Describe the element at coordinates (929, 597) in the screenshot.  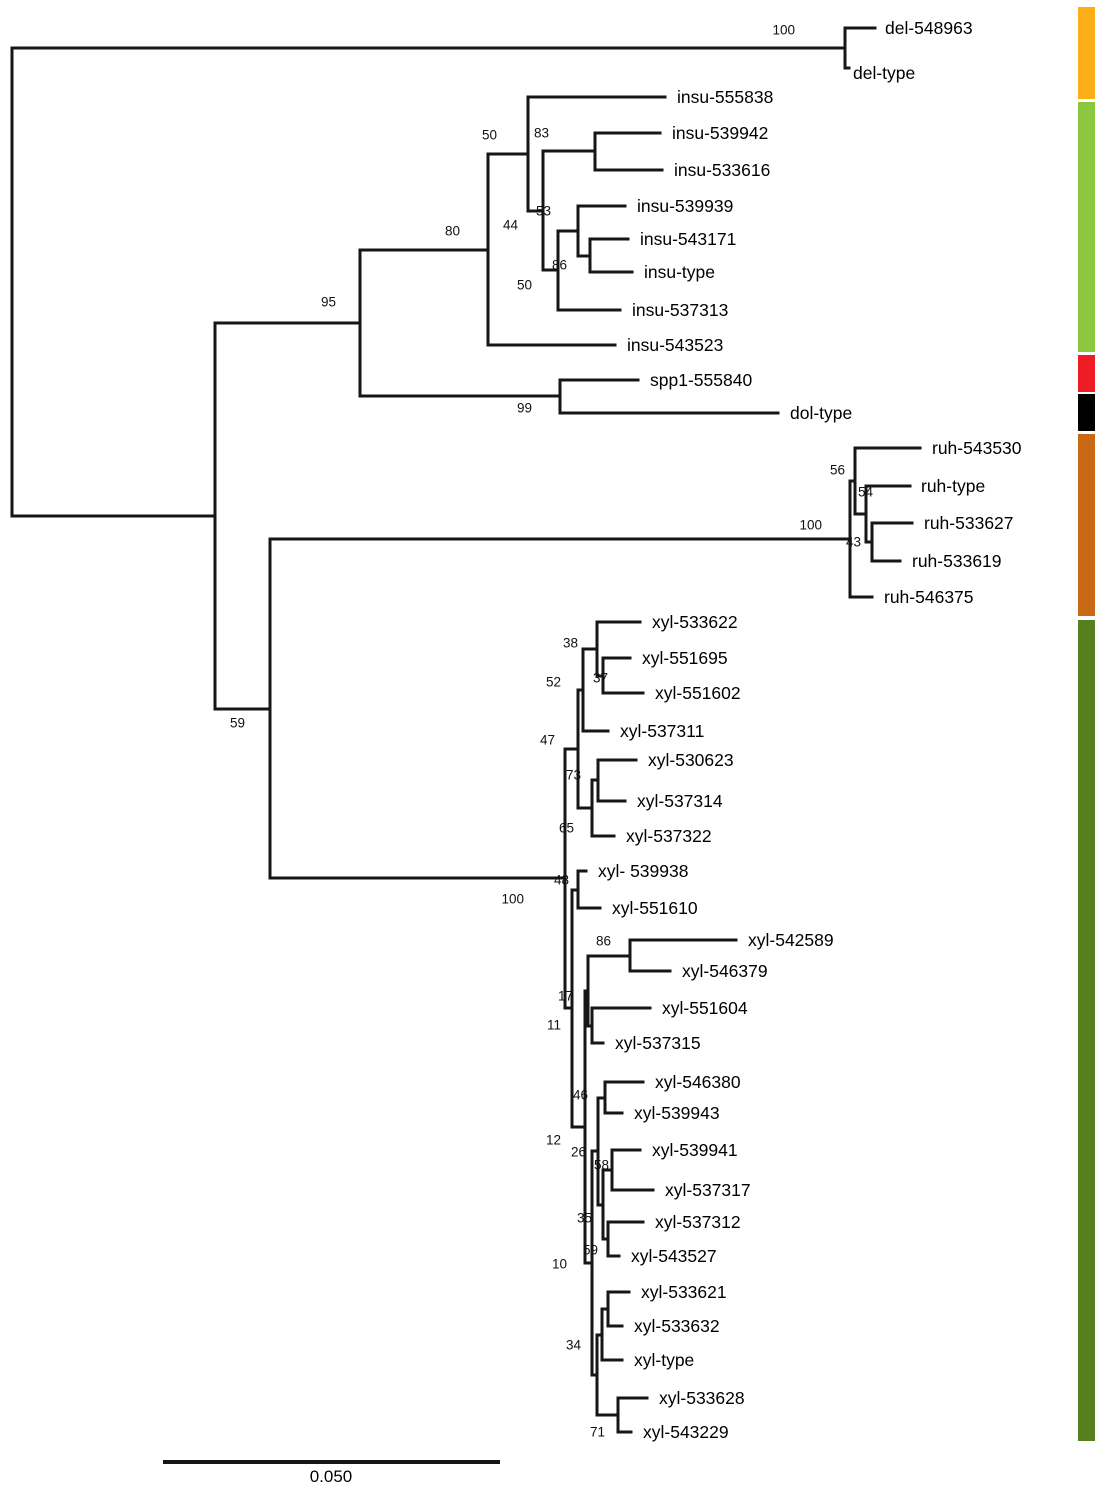
I see `taxon-label: ruh-546375` at that location.